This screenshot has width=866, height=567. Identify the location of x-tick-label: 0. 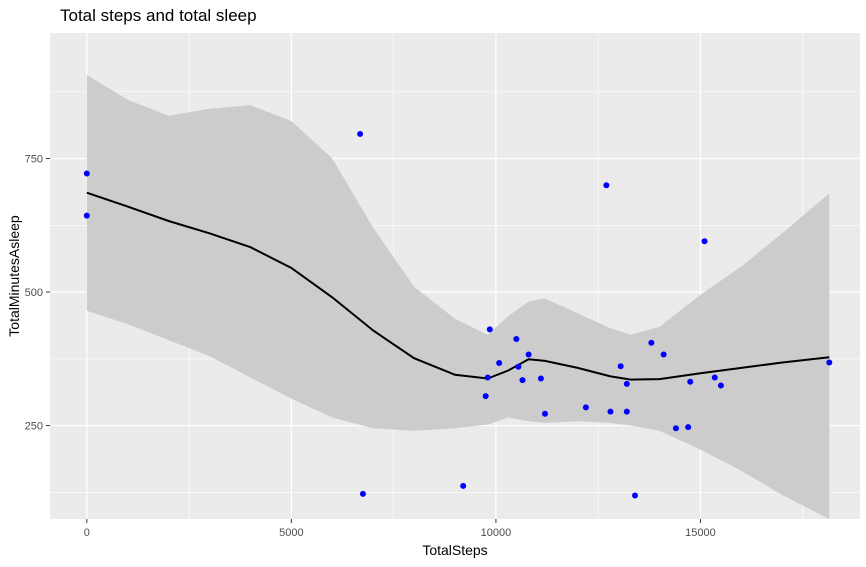
(87, 533).